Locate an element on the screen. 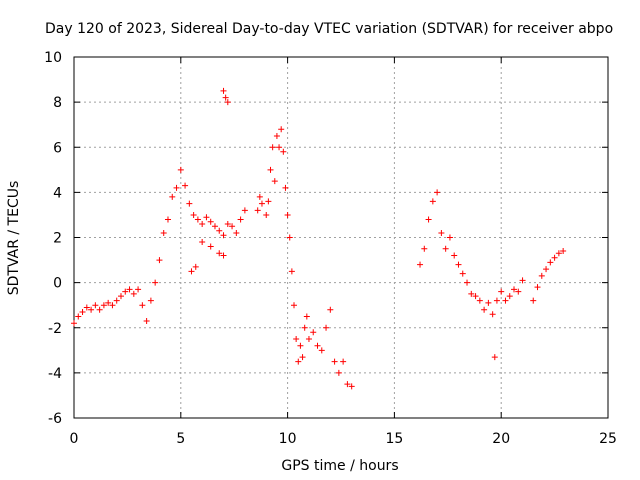 This screenshot has width=640, height=480. y-tick-label: -2 is located at coordinates (55, 329).